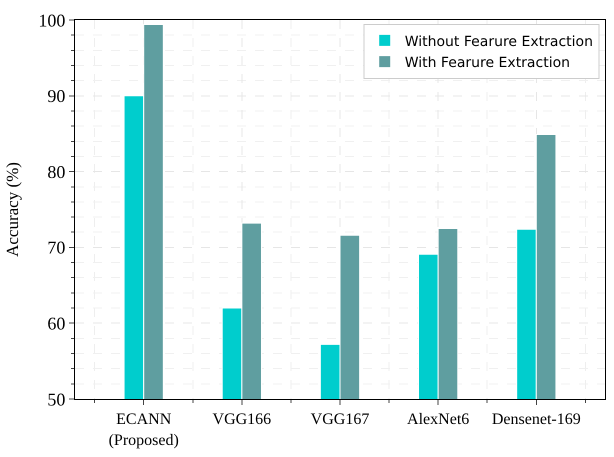 This screenshot has width=614, height=457. Describe the element at coordinates (498, 42) in the screenshot. I see `legend-label: Without Fearure Extraction` at that location.